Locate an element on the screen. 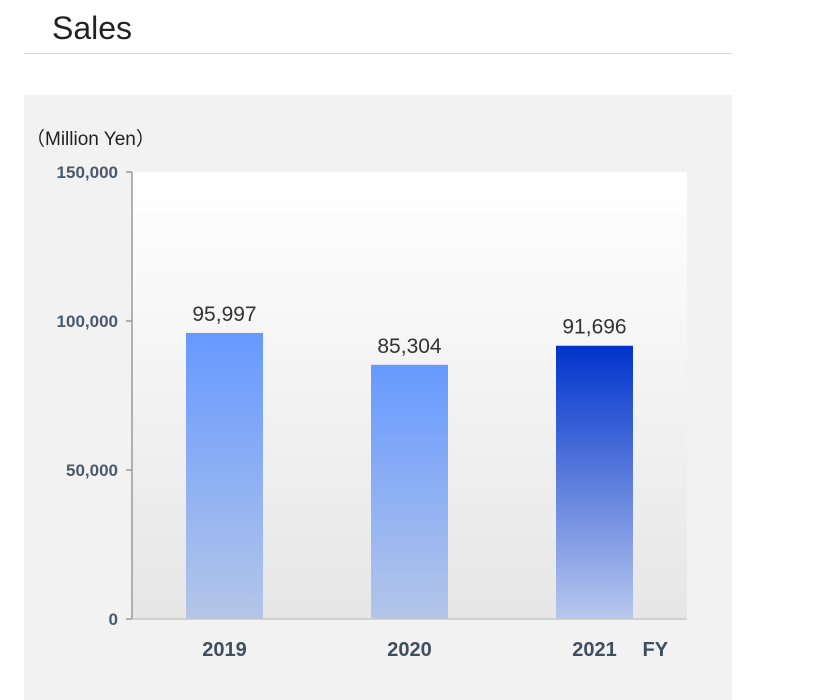  x-tick-label-2021: 2021 is located at coordinates (594, 650).